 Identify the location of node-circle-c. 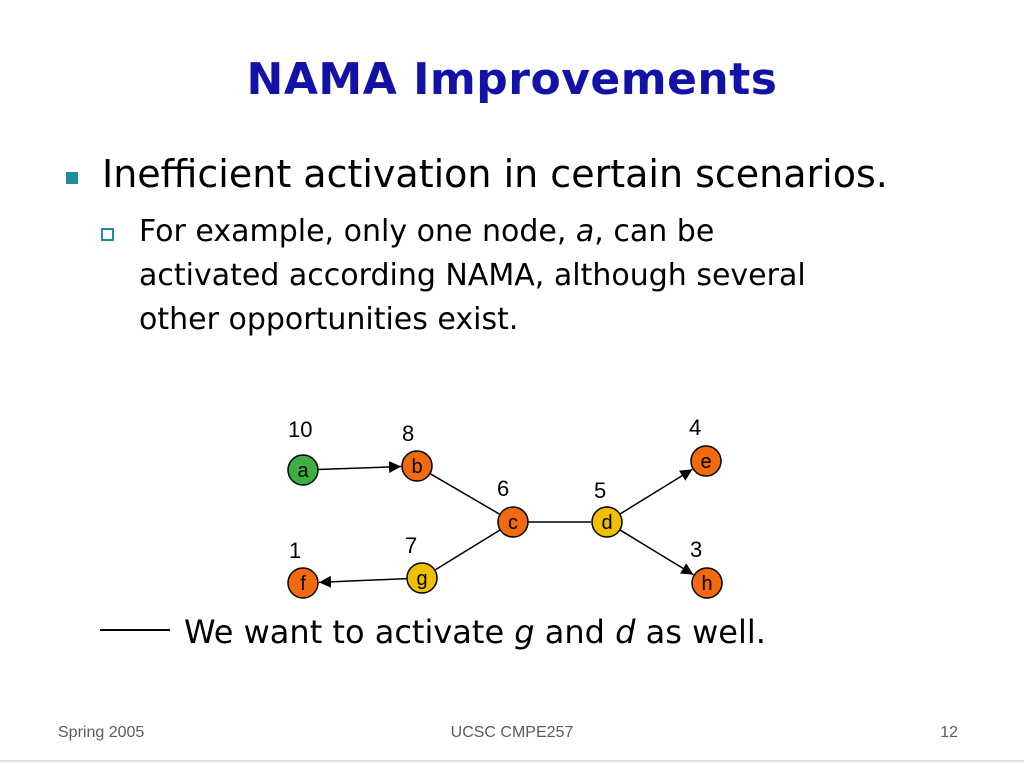
(513, 522).